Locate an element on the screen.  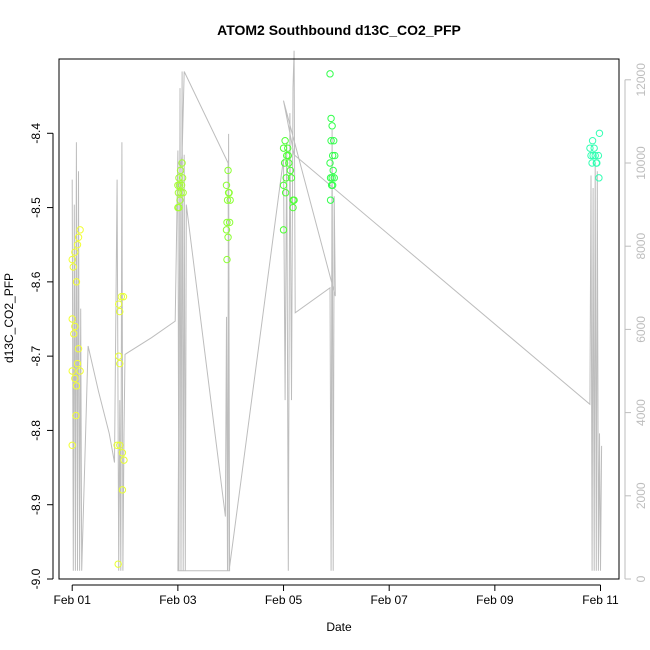
y-tick-label-0: -9.0 is located at coordinates (36, 578).